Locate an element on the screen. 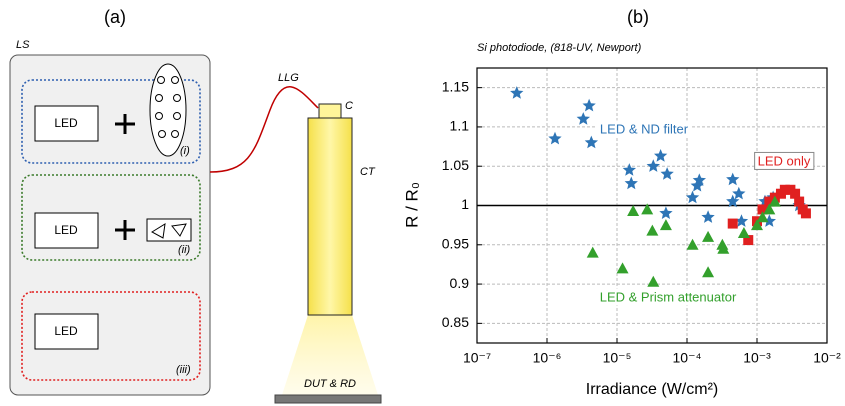  x-axis-label: Irradiance (W/cm²) is located at coordinates (652, 389).